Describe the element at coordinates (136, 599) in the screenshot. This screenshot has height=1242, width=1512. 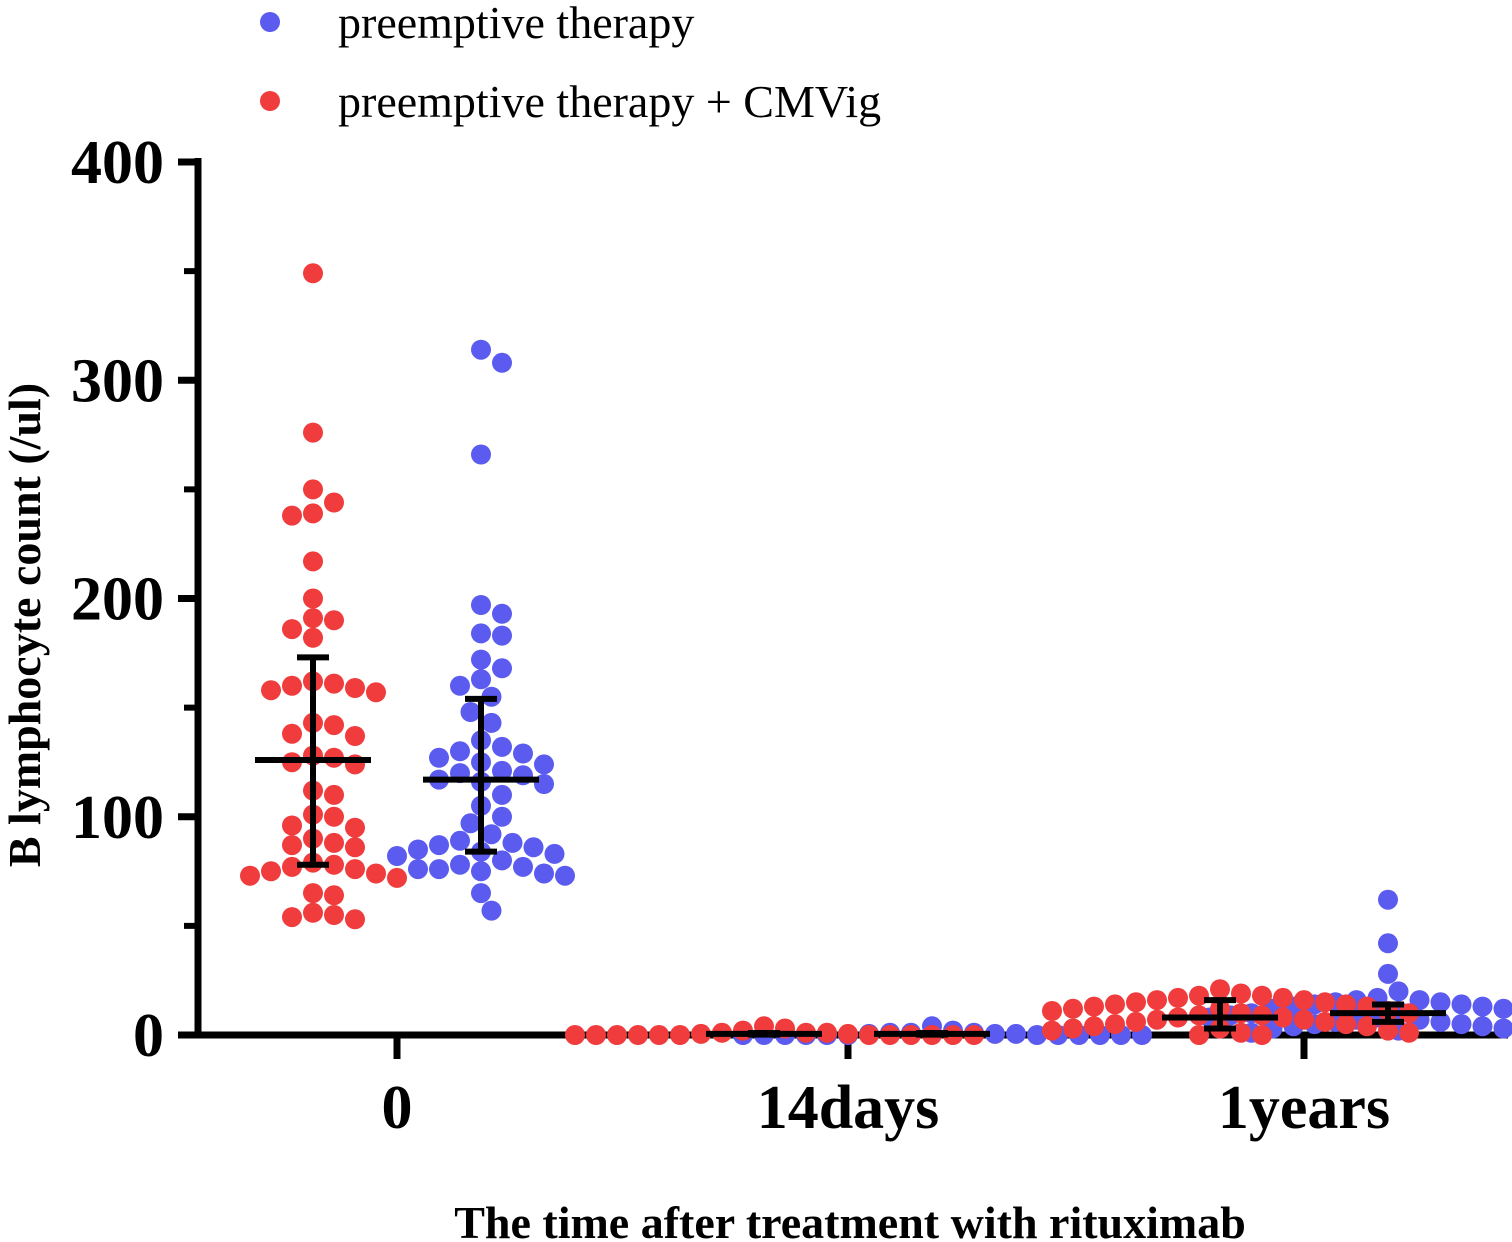
I see `y-axis: 0 100 200 300 400` at that location.